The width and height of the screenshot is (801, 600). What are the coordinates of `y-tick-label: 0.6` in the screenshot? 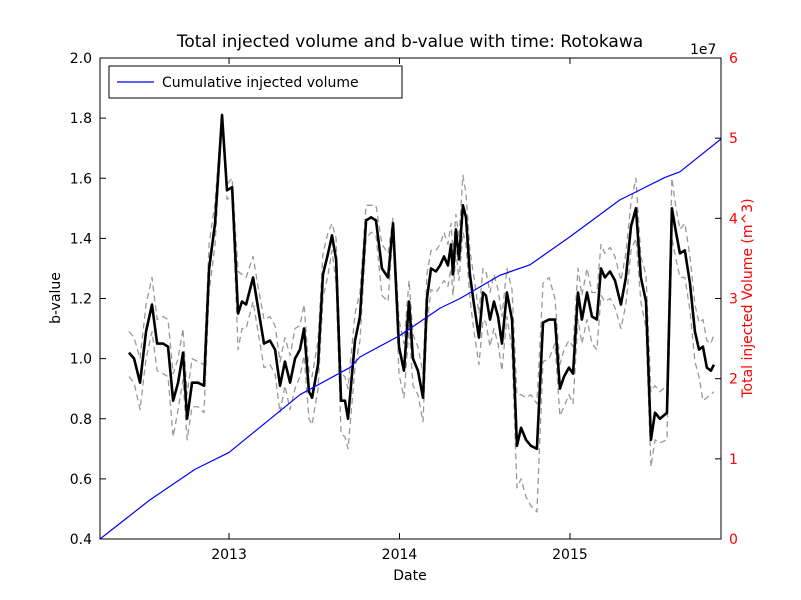 It's located at (81, 480).